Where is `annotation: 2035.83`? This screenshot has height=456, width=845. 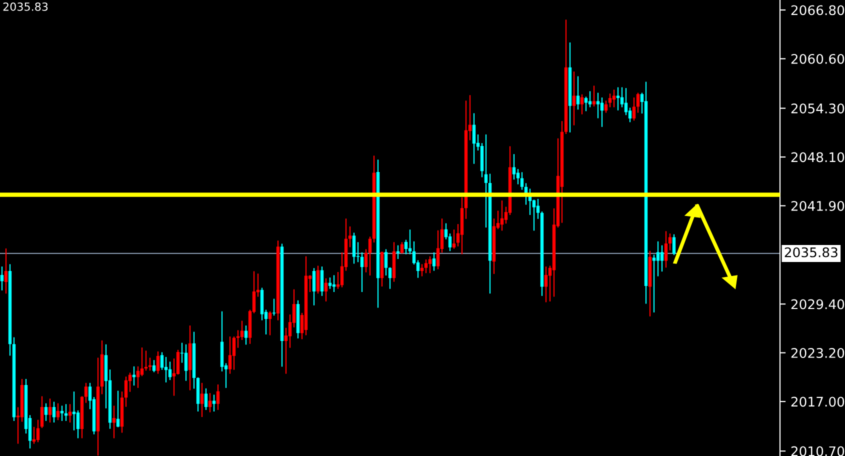 annotation: 2035.83 is located at coordinates (25, 6).